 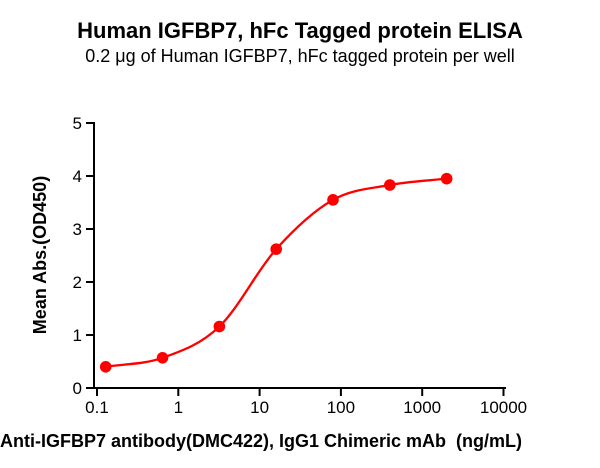 I want to click on y-axis-ticks, so click(x=90, y=255).